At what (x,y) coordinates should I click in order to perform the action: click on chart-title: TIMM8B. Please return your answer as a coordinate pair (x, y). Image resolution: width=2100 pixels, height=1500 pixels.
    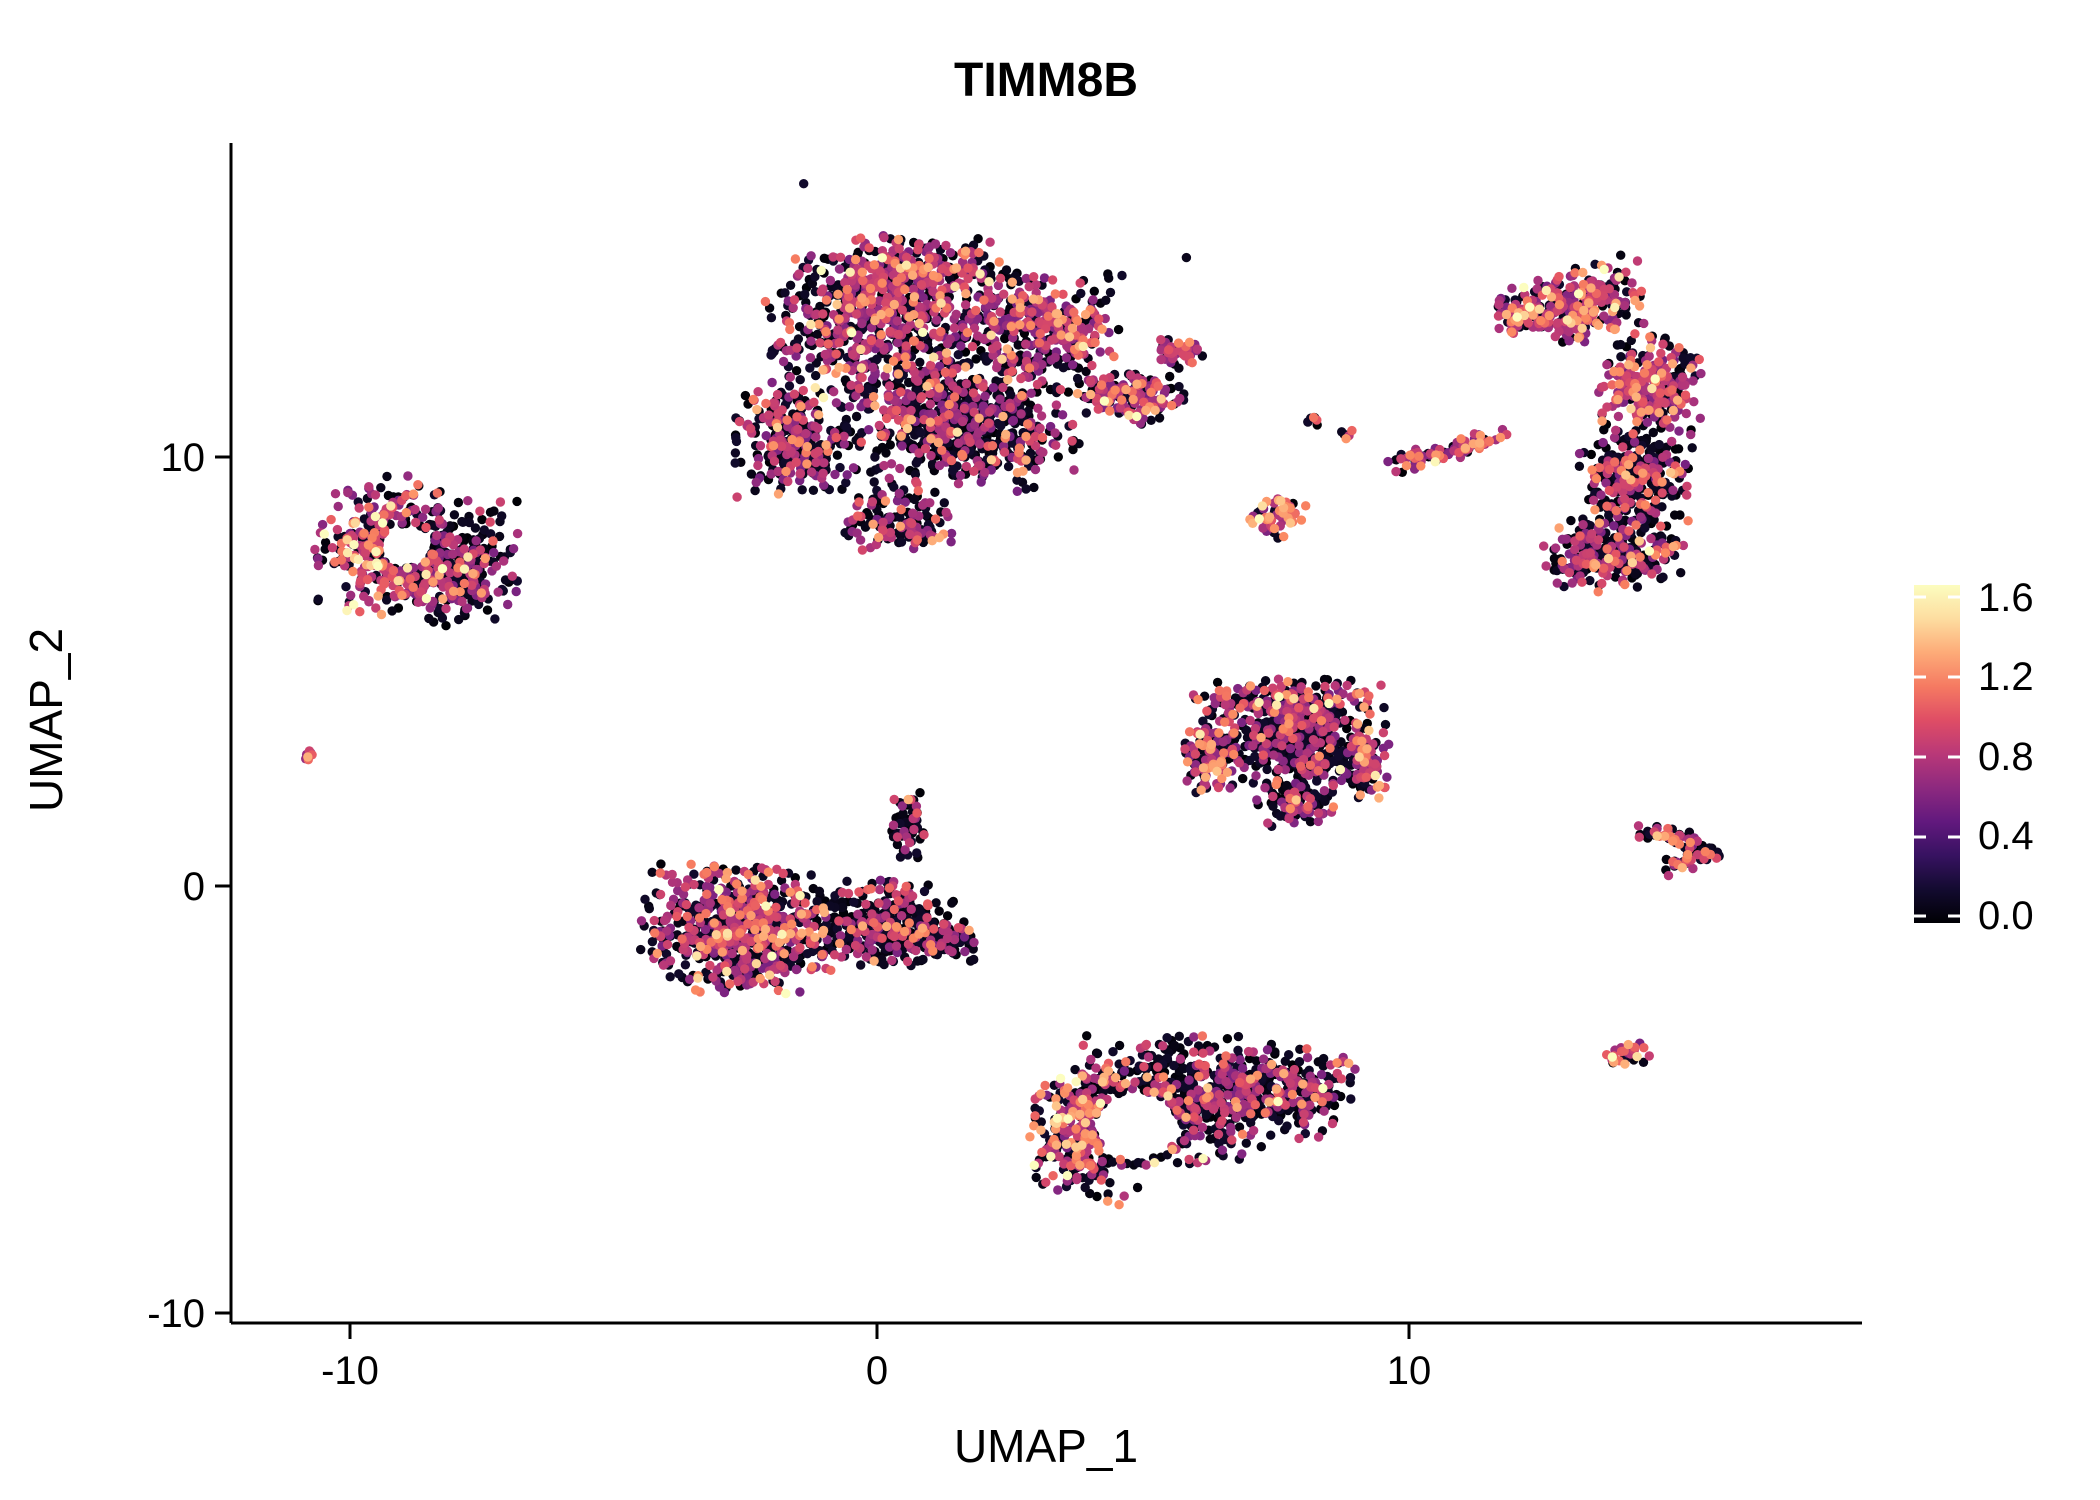
    Looking at the image, I should click on (1046, 80).